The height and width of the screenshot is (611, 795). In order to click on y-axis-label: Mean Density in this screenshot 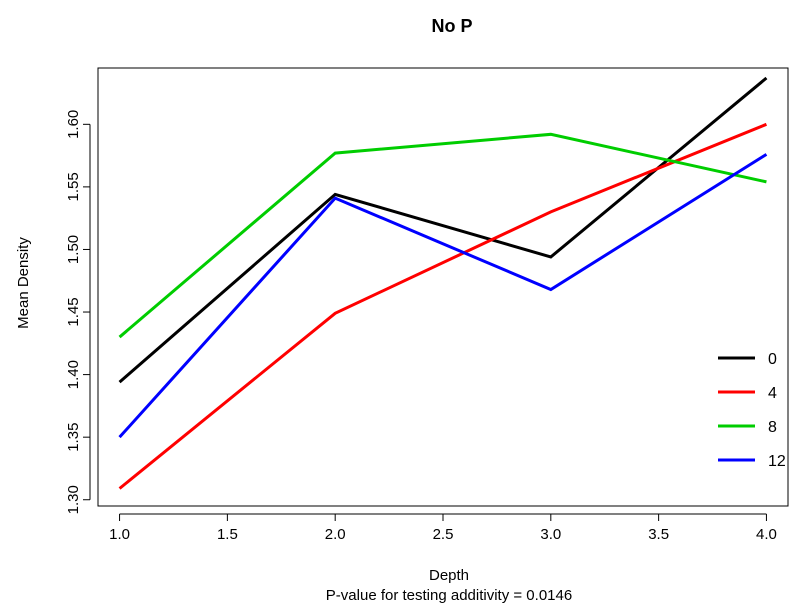, I will do `click(23, 283)`.